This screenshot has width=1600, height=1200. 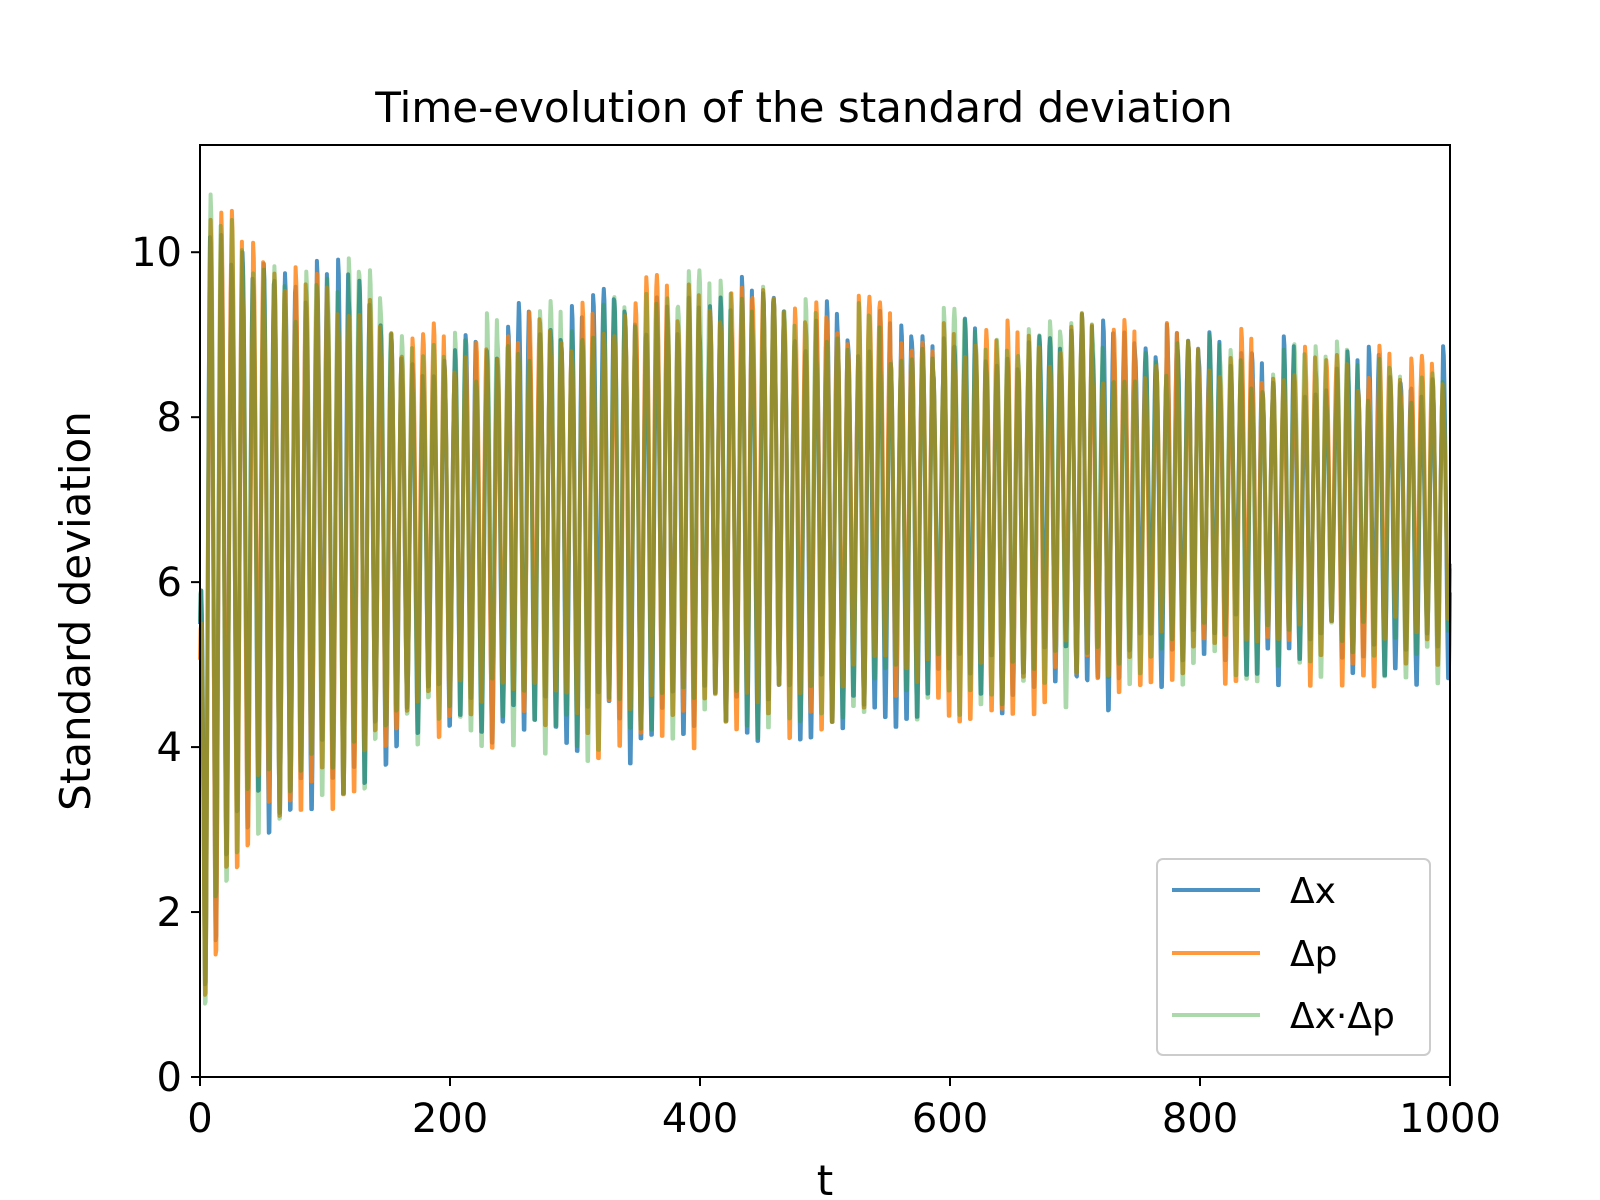 What do you see at coordinates (75, 611) in the screenshot?
I see `y-axis-label: Standard deviation` at bounding box center [75, 611].